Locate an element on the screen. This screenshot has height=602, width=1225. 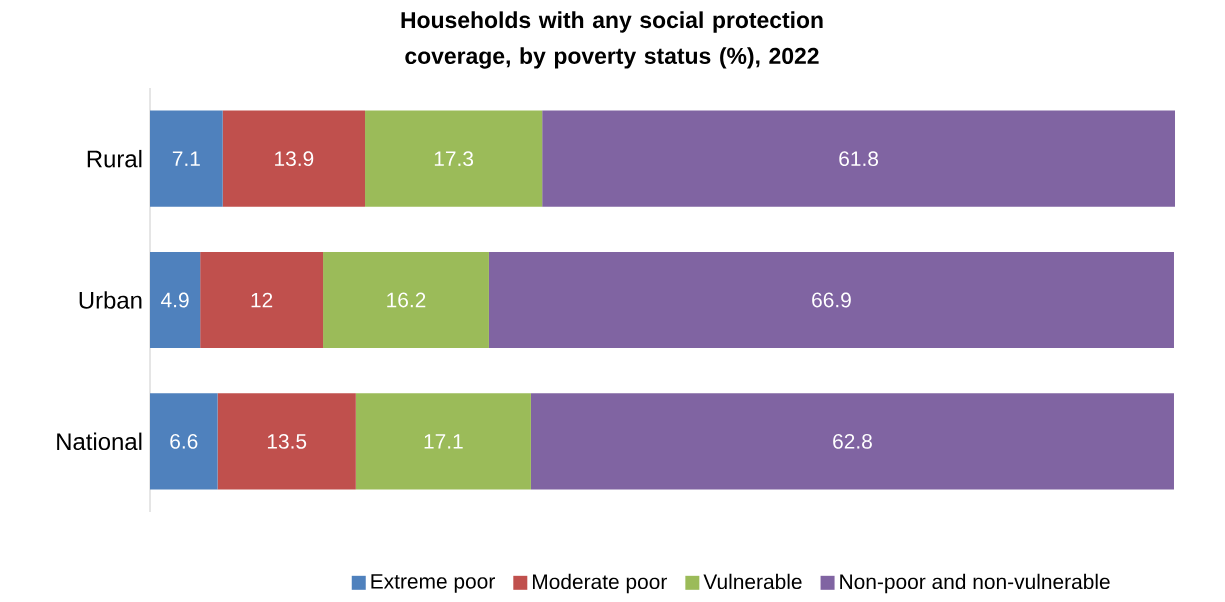
data-label: 6.6 is located at coordinates (184, 441).